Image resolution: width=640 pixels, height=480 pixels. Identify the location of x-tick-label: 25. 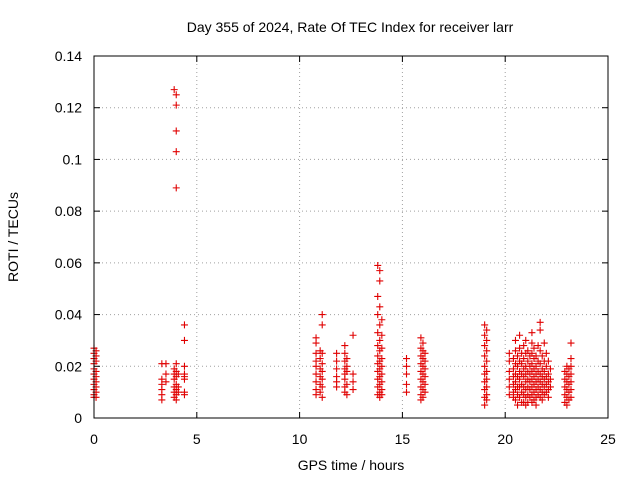
(608, 439).